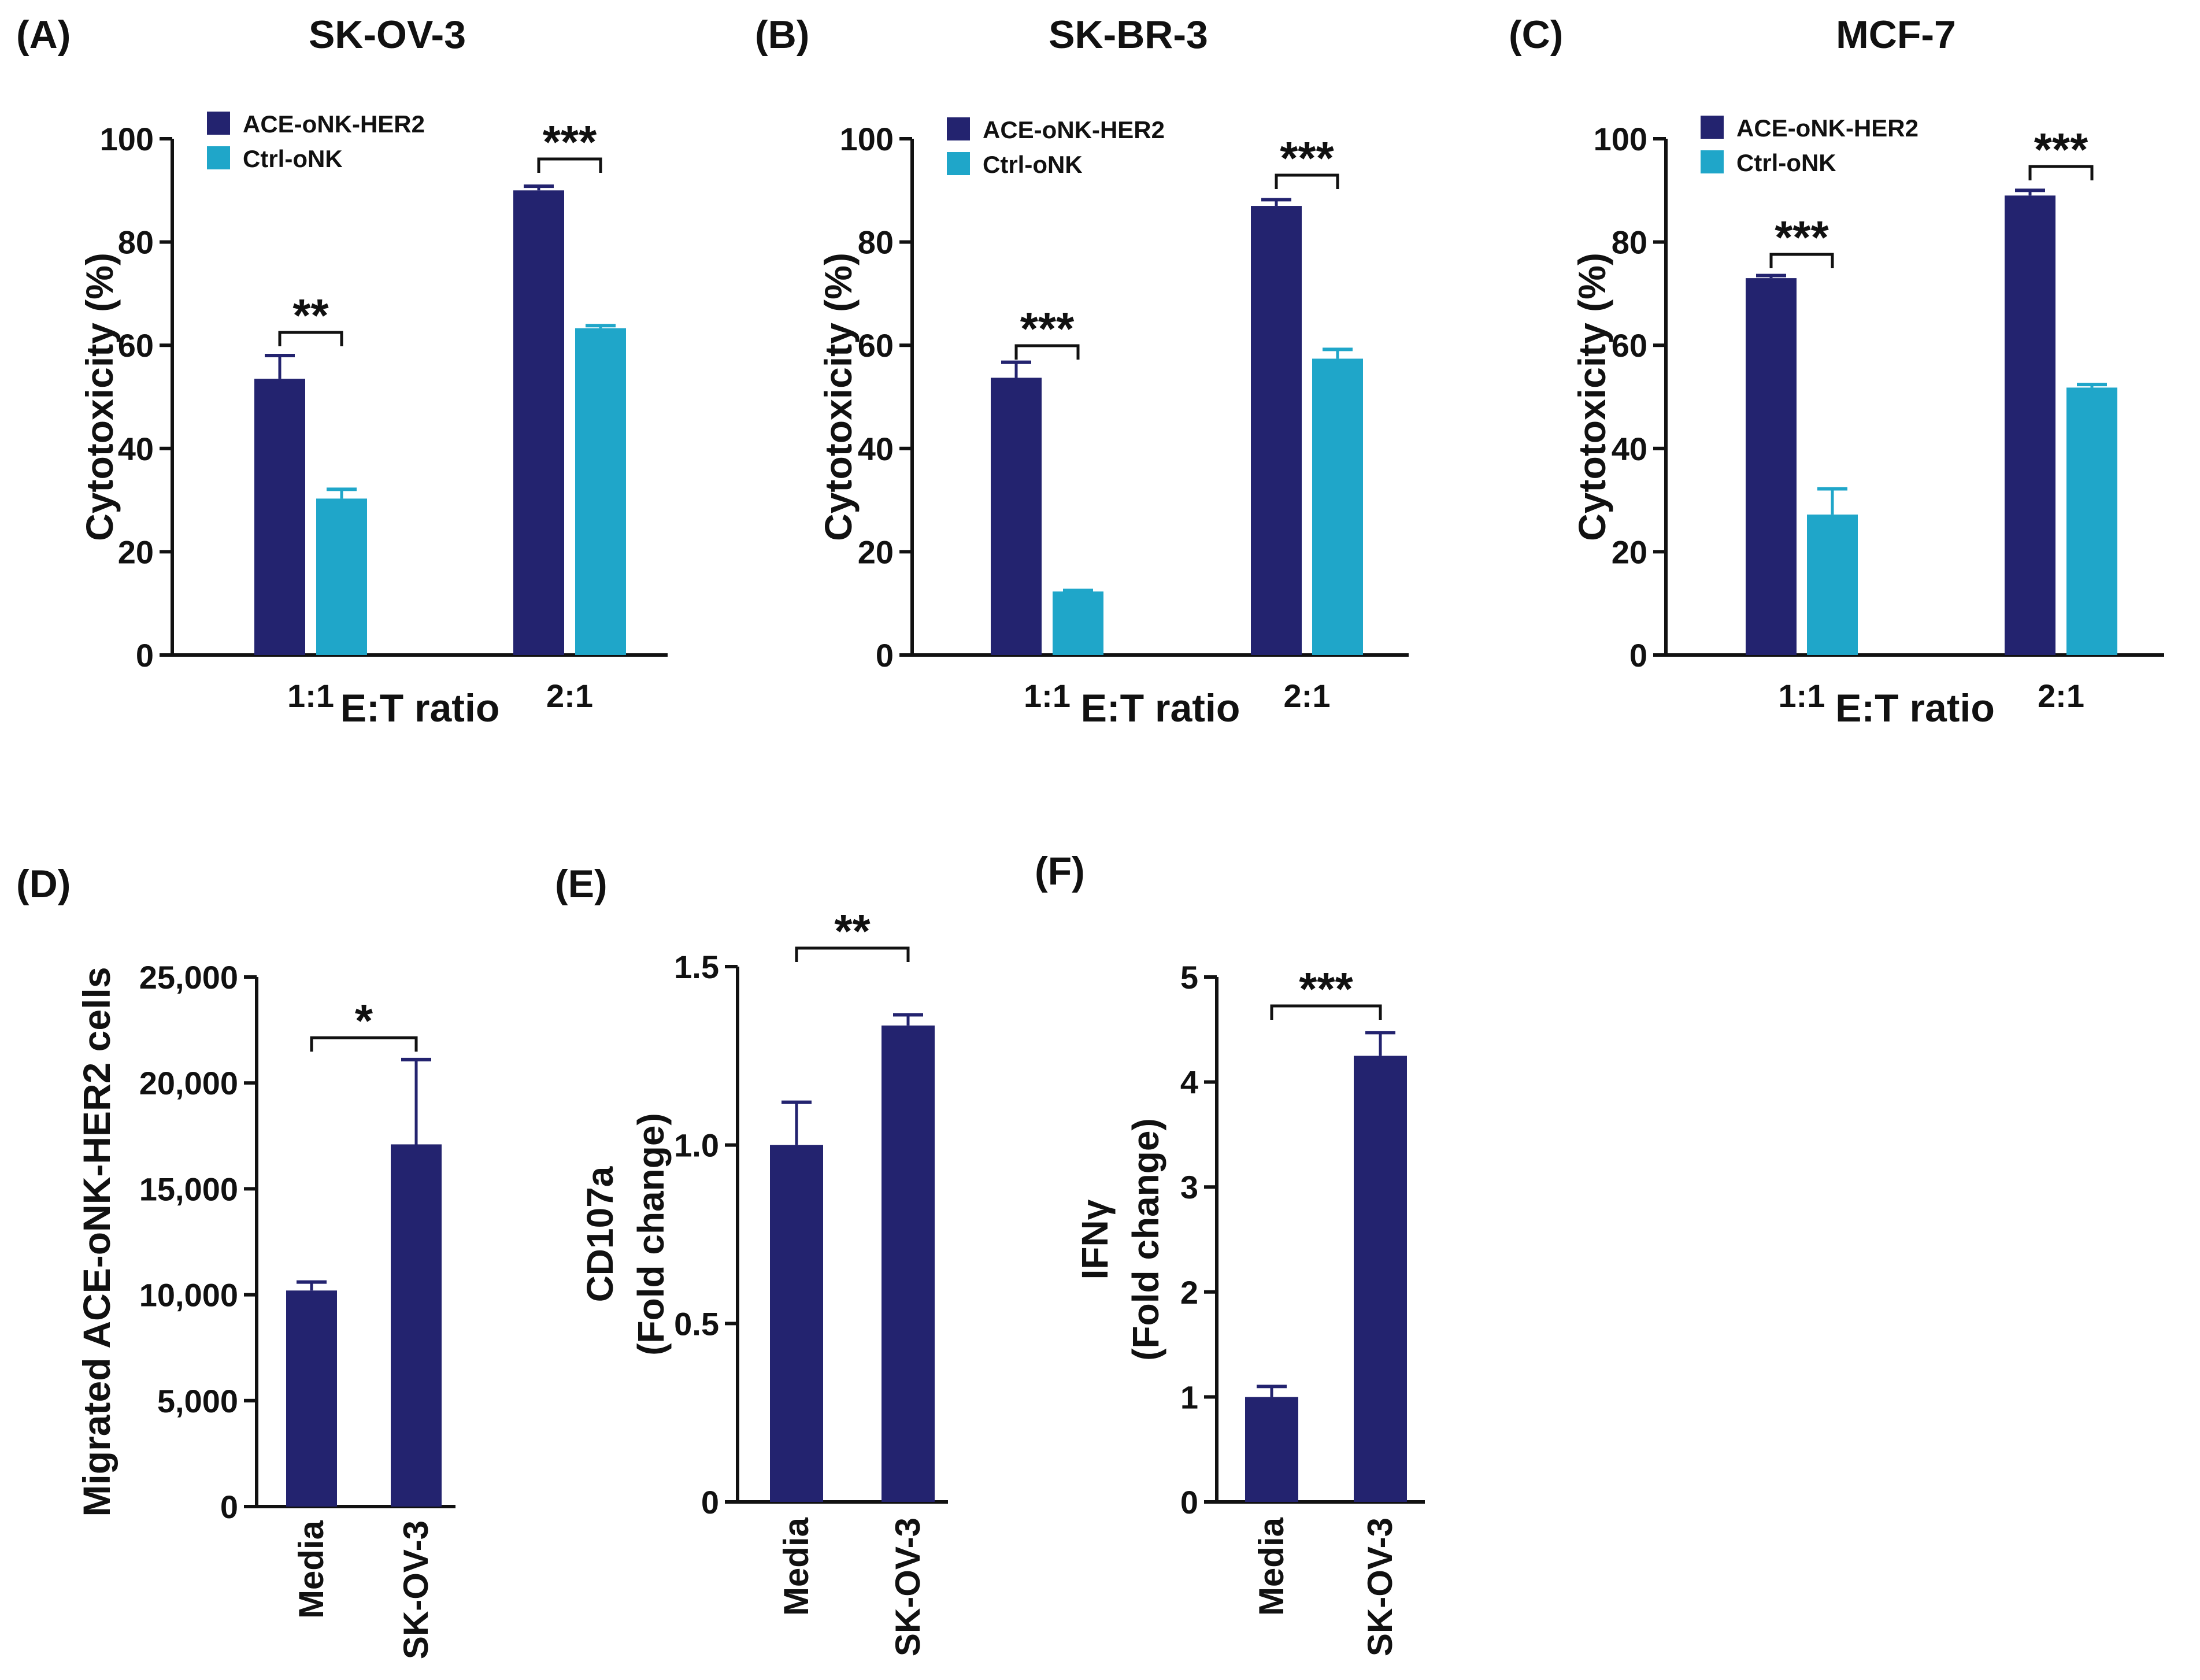  What do you see at coordinates (189, 1295) in the screenshot?
I see `y-tick-label: 10,000` at bounding box center [189, 1295].